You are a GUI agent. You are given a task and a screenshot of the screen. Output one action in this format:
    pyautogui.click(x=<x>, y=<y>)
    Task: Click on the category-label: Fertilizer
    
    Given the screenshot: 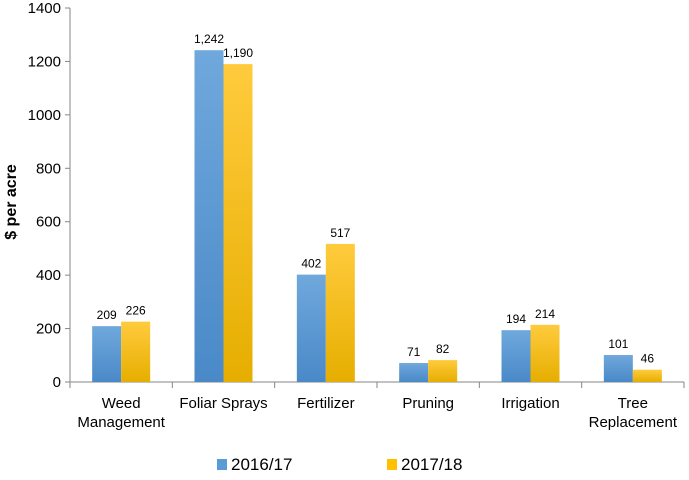 What is the action you would take?
    pyautogui.click(x=326, y=403)
    